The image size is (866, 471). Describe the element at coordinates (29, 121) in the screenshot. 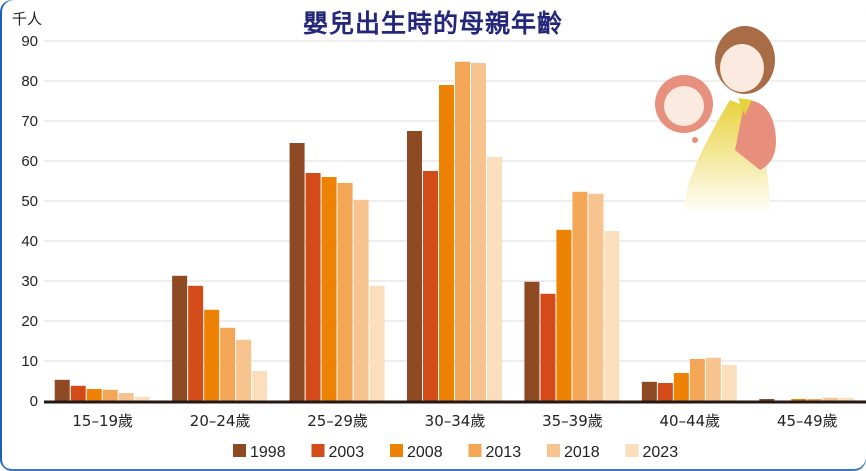

I see `y-tick-label: 70` at that location.